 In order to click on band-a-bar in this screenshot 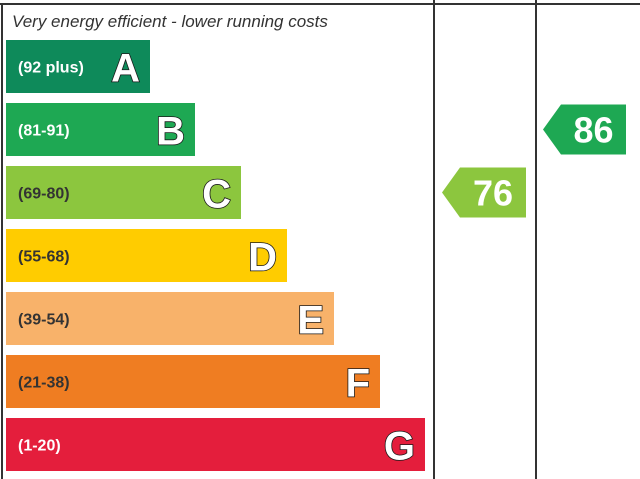, I will do `click(78, 66)`.